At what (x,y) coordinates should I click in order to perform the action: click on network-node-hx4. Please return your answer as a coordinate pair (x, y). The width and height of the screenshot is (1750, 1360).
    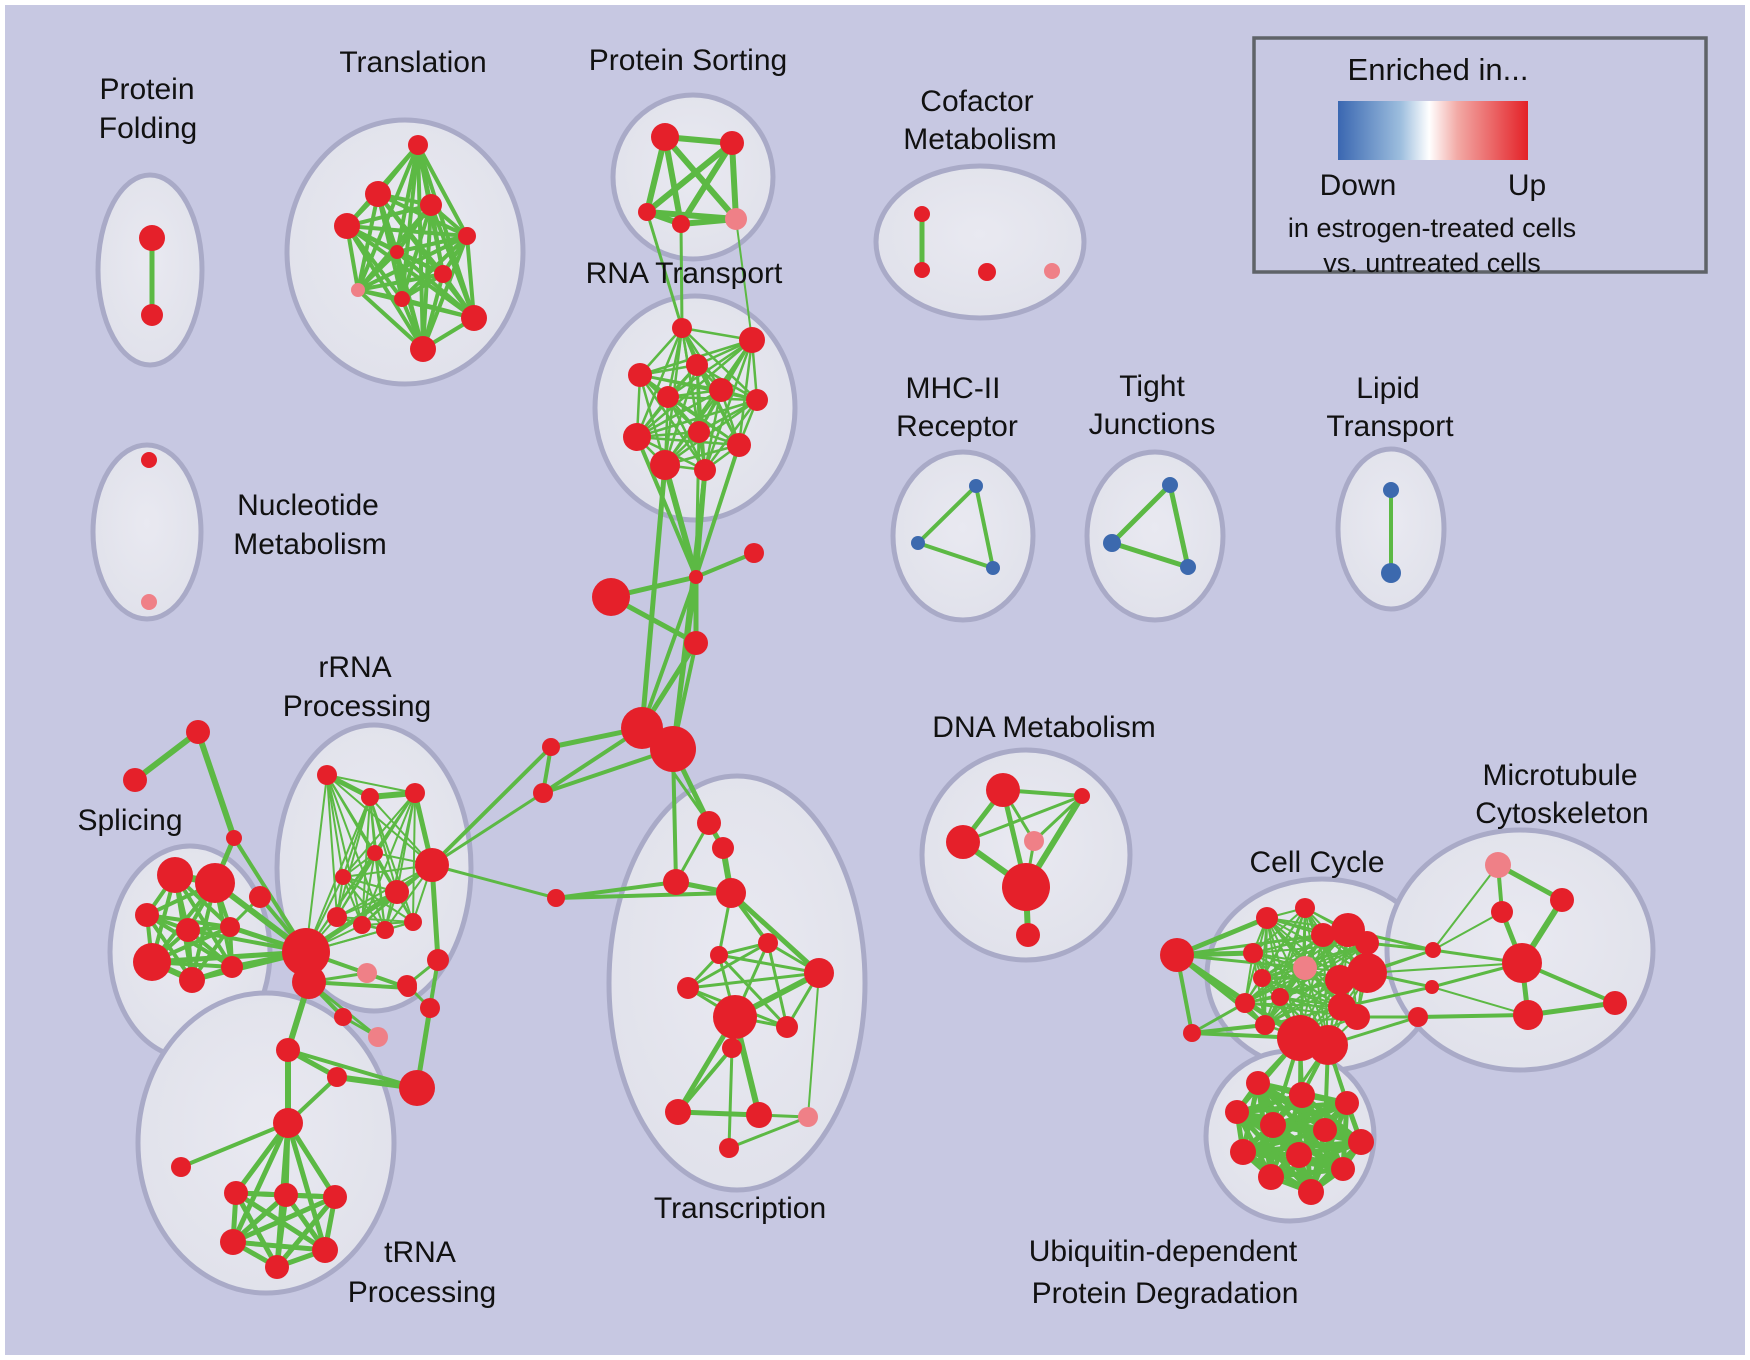
    Looking at the image, I should click on (233, 1242).